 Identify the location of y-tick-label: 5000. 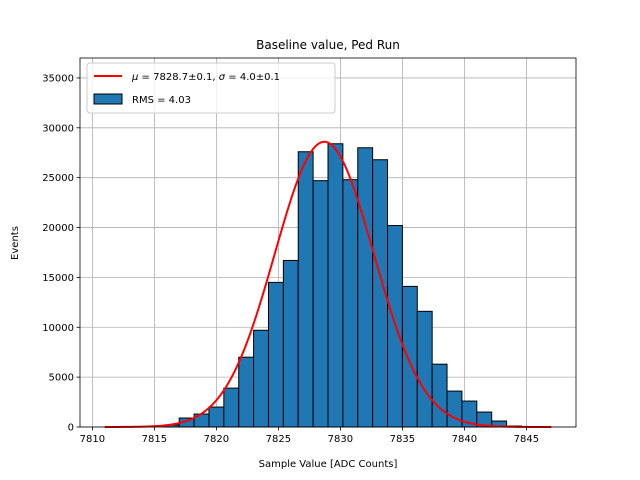
(61, 378).